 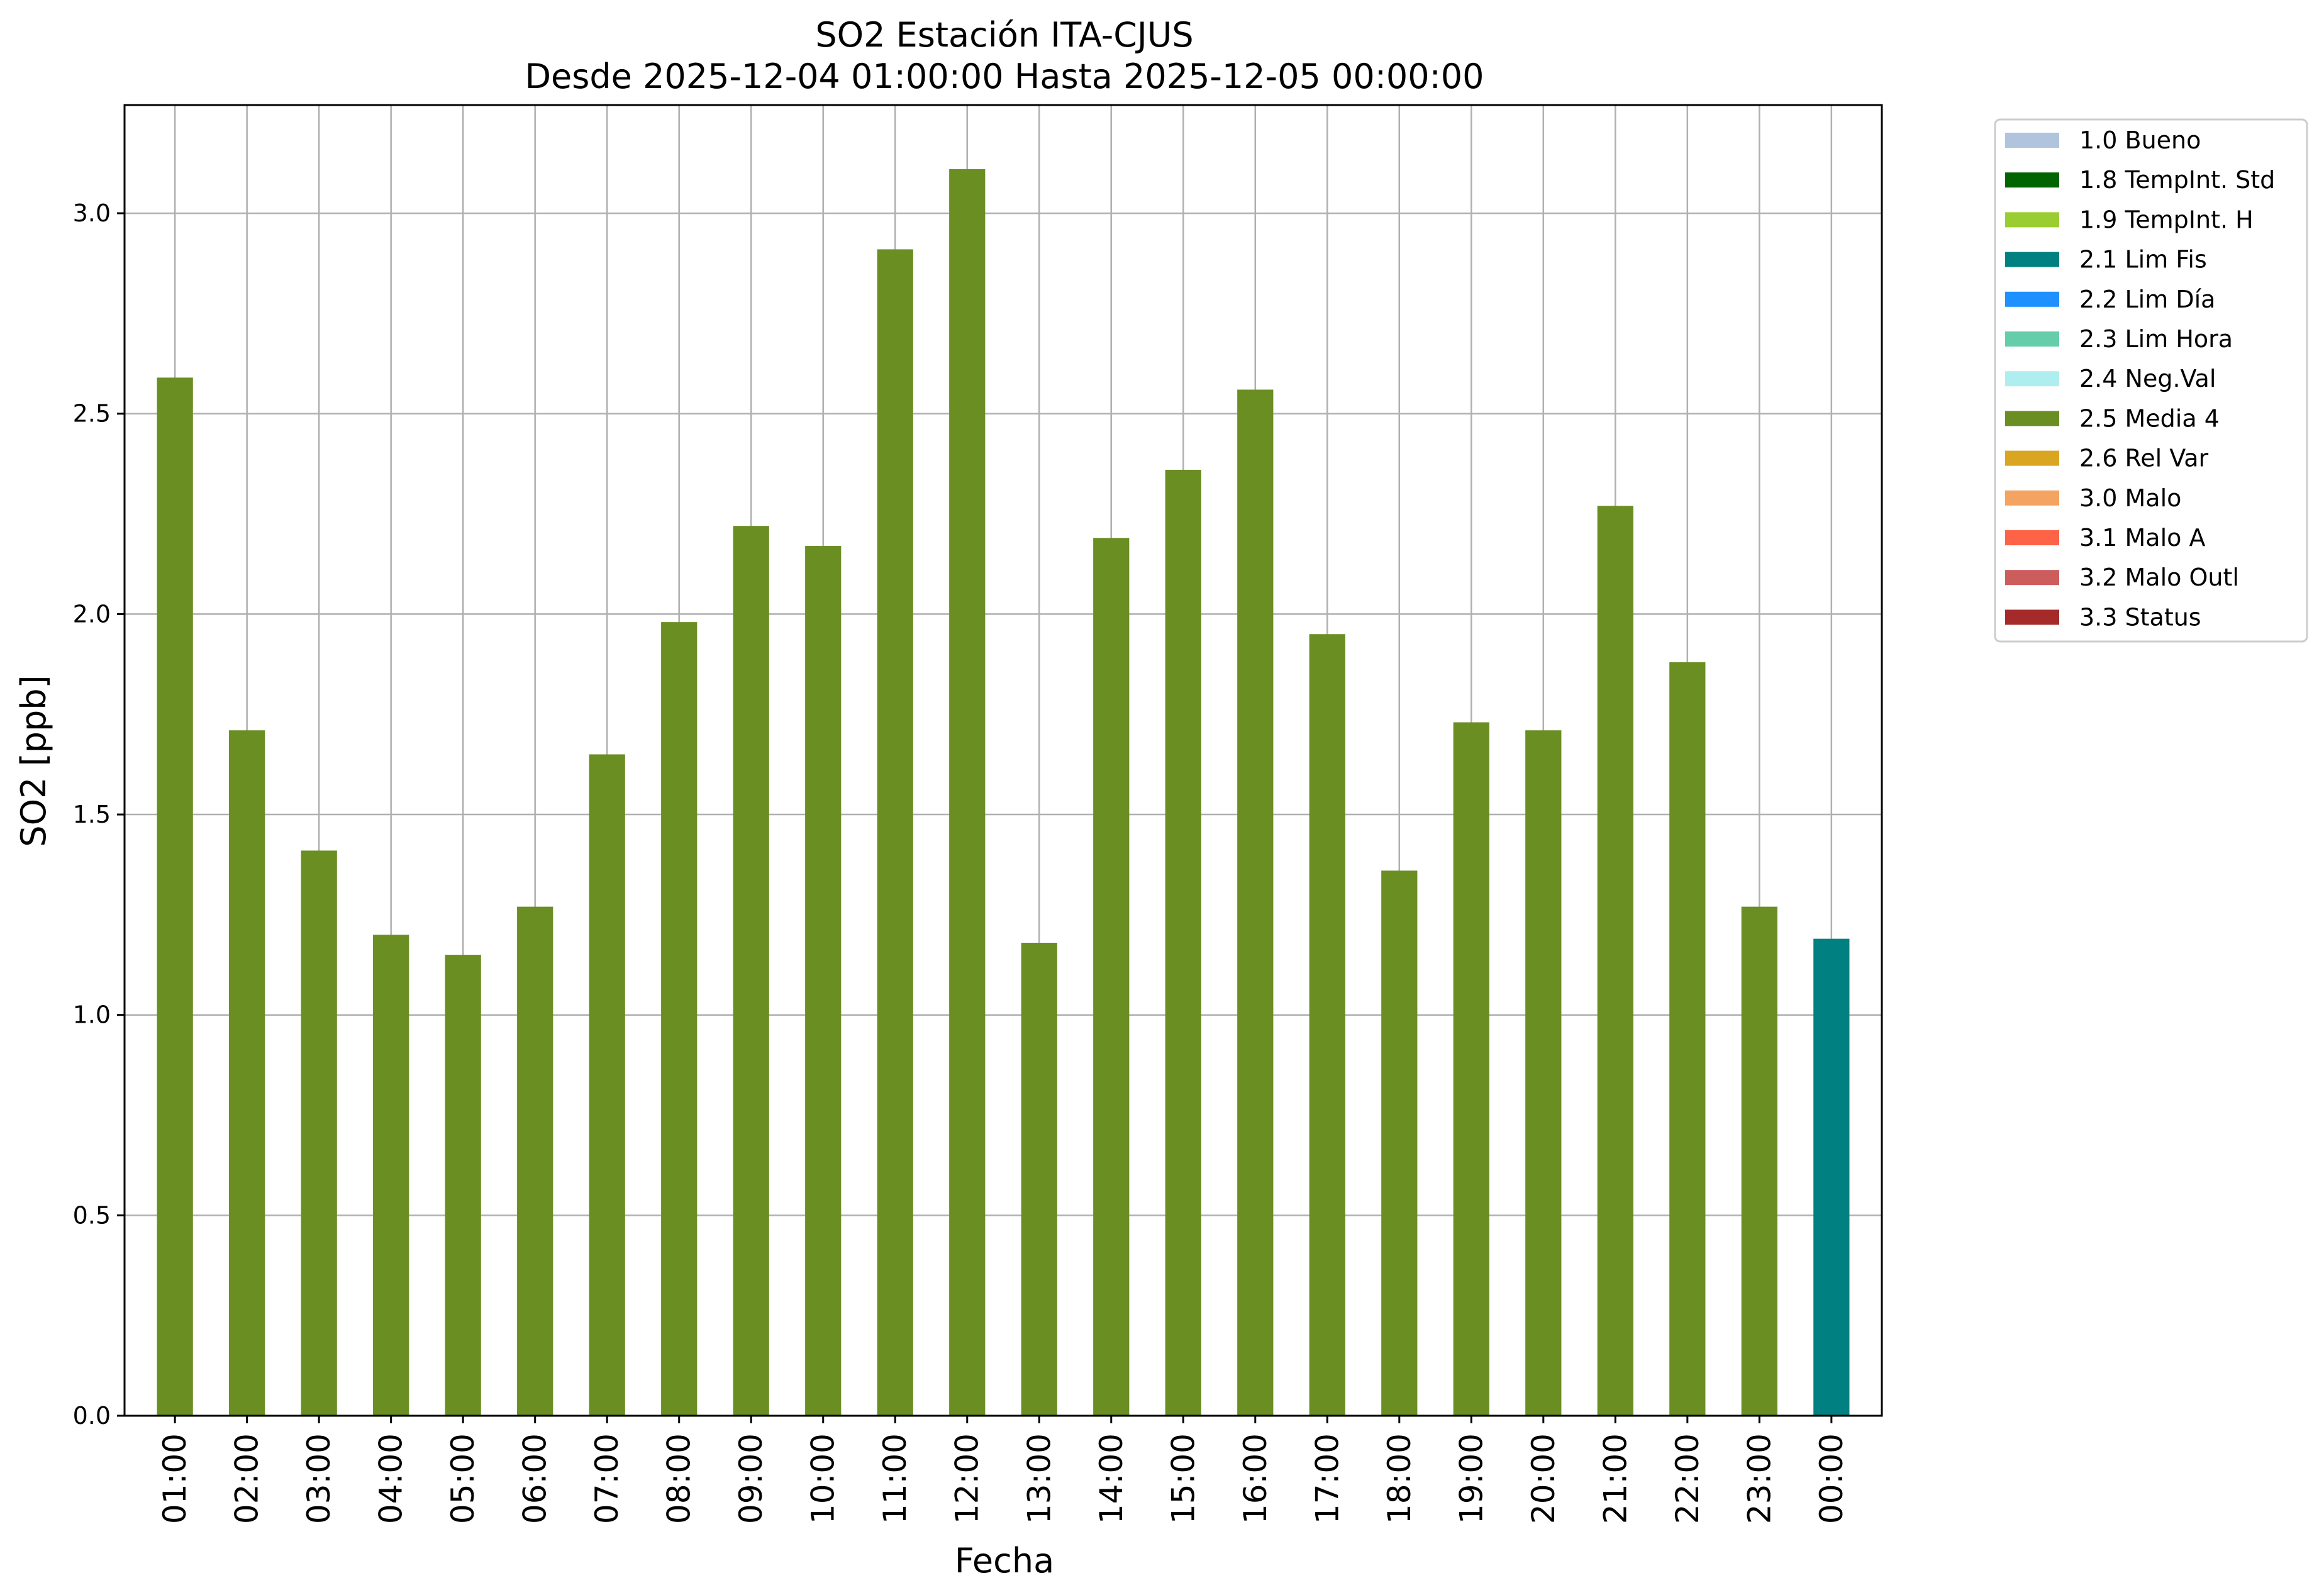 What do you see at coordinates (1111, 977) in the screenshot?
I see `bar-14:00` at bounding box center [1111, 977].